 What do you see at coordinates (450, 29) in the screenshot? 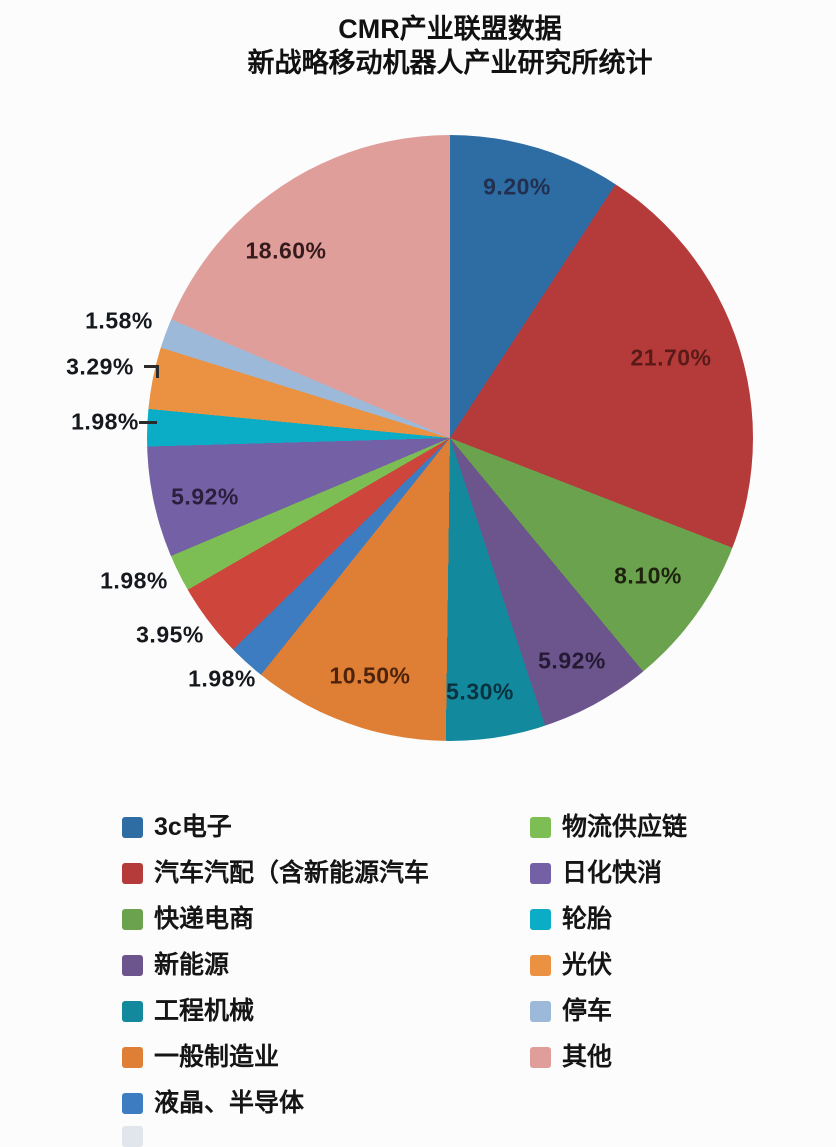
I see `chart-title-line1: CMR产业联盟数据` at bounding box center [450, 29].